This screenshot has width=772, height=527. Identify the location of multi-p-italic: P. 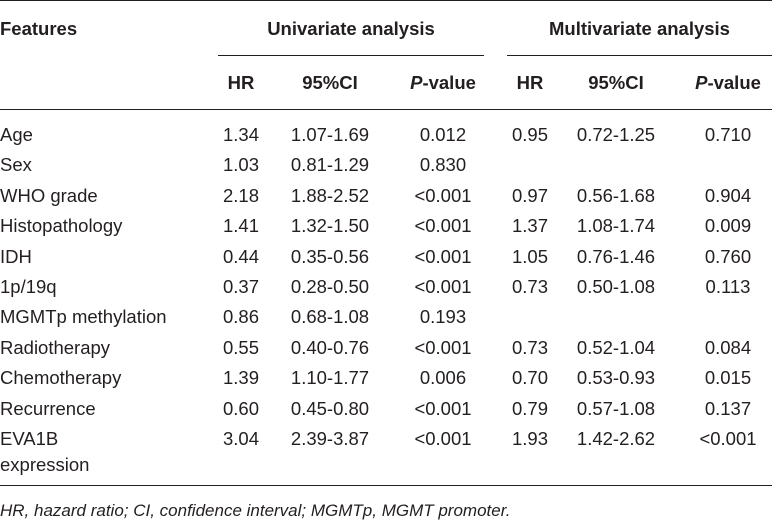
(701, 82).